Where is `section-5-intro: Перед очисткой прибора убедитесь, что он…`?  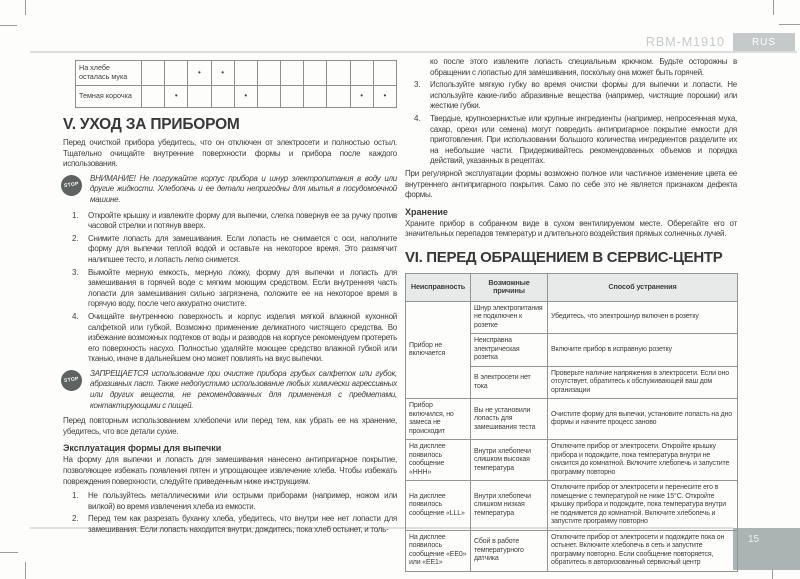 section-5-intro: Перед очисткой прибора убедитесь, что он… is located at coordinates (230, 153).